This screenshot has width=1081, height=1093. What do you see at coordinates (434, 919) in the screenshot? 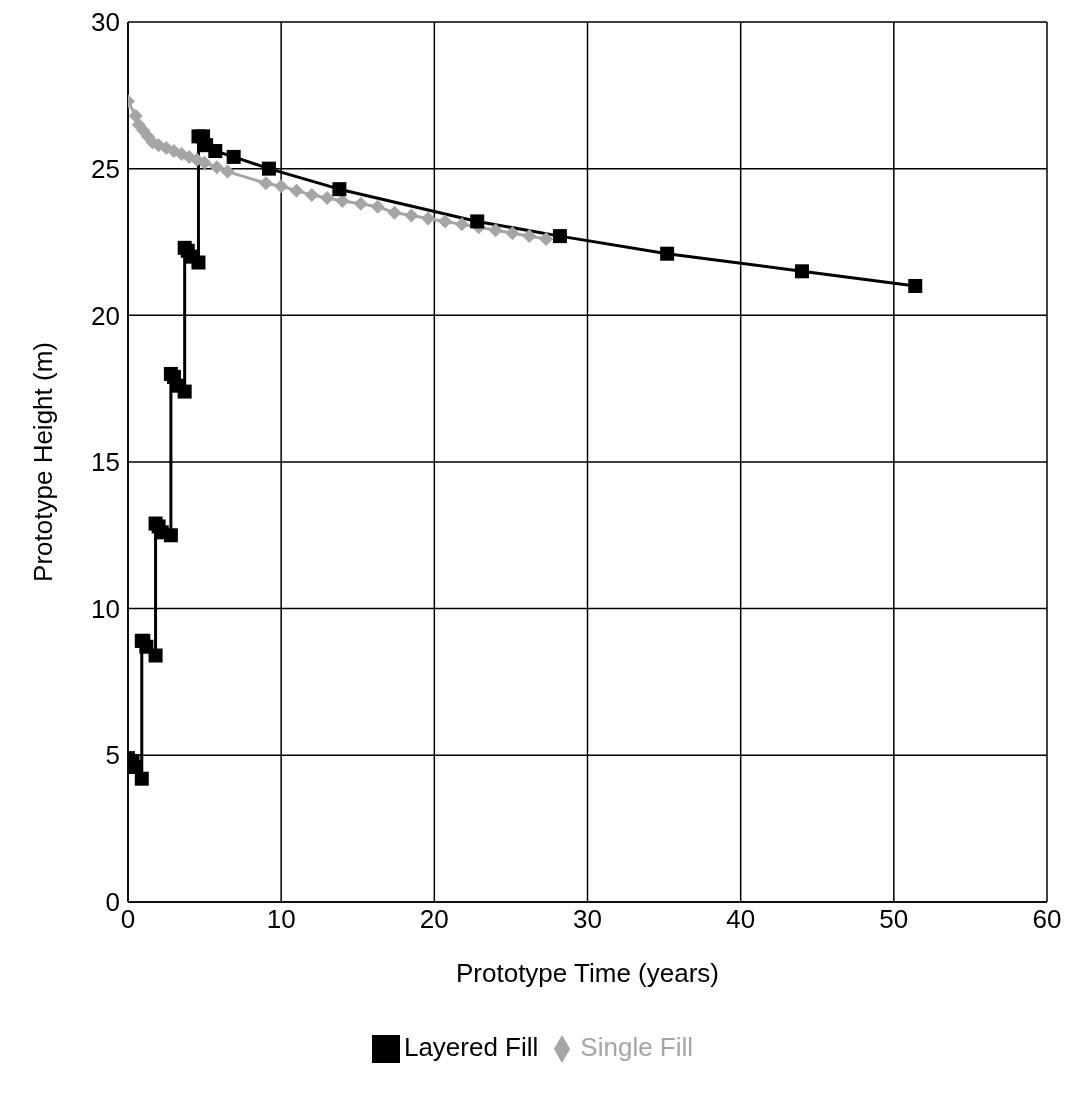
I see `x-tick-label: 20` at bounding box center [434, 919].